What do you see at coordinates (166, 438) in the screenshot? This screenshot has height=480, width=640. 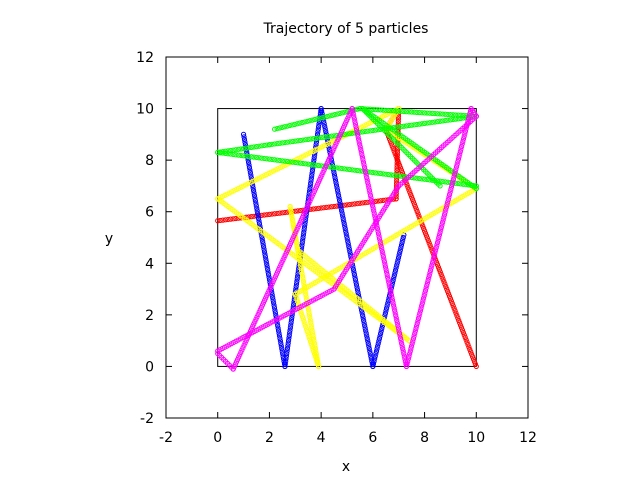 I see `x-tick-label: -2` at bounding box center [166, 438].